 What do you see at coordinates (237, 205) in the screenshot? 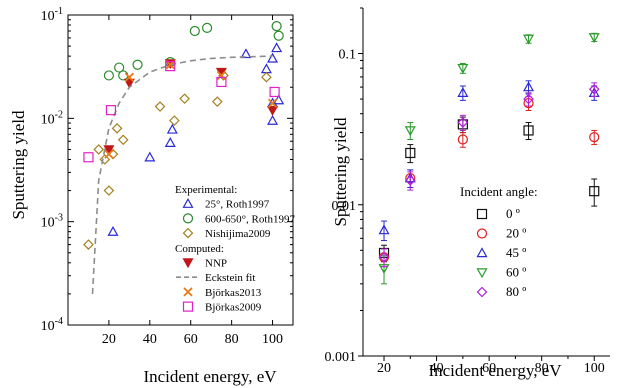
I see `left-legend-label: 25°, Roth1997` at bounding box center [237, 205].